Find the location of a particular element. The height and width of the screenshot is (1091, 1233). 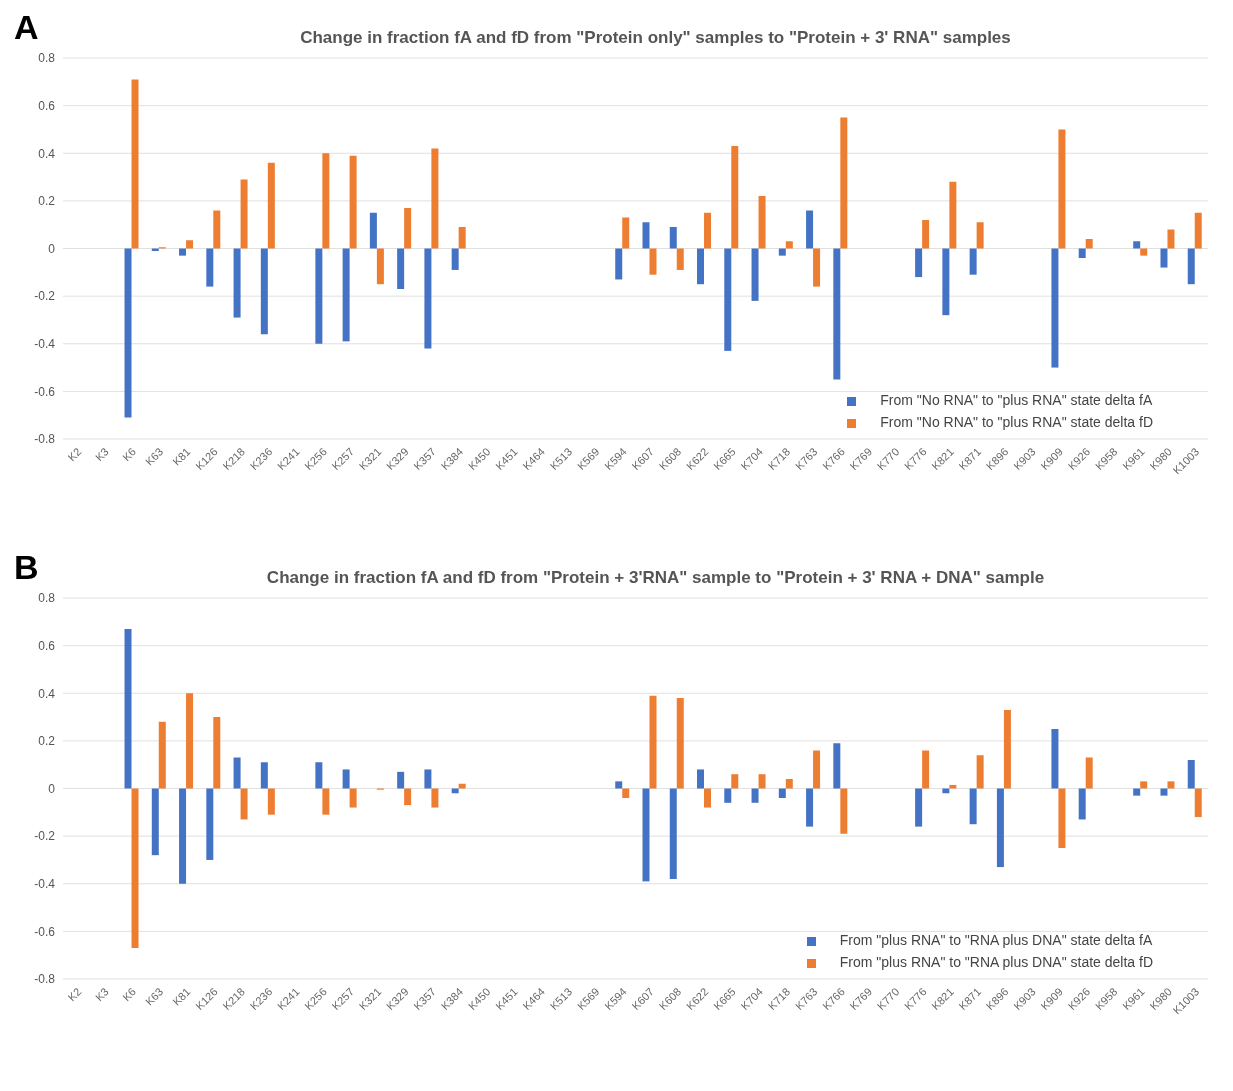

chart-title: Change in fraction fA and fD from "Protein + 3'RNA" sample to "Protein + 3' RNA + DNA" sample is located at coordinates (655, 578).